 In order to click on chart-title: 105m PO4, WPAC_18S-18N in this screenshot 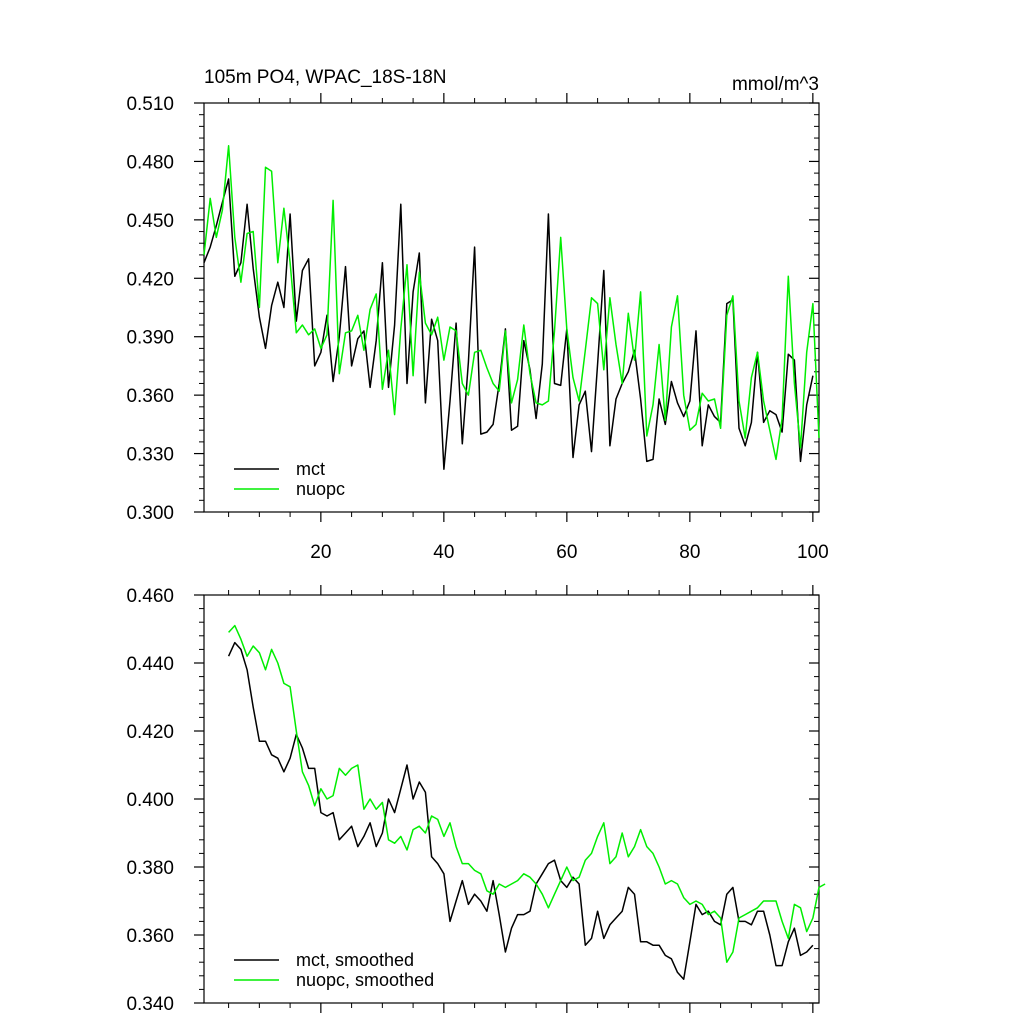, I will do `click(325, 77)`.